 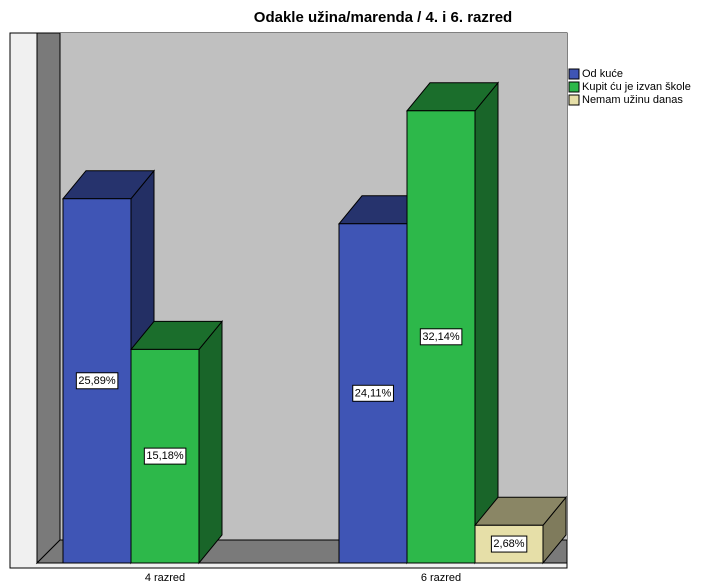 I want to click on legend-label: Nemam užinu danas, so click(x=632, y=100).